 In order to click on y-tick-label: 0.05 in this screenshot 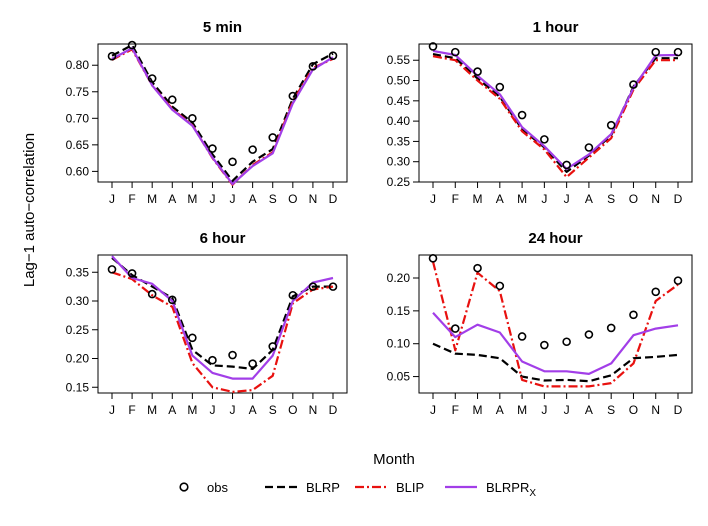, I will do `click(399, 377)`.